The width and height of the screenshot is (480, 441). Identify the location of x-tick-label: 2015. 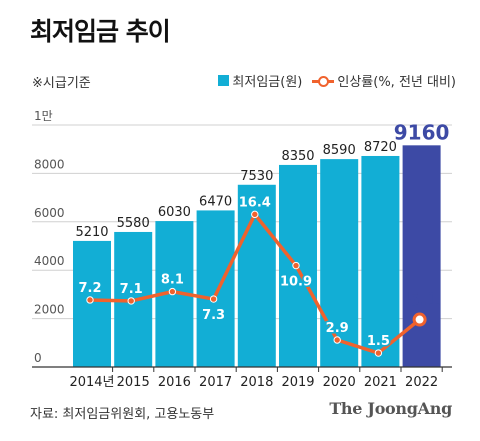
(133, 382).